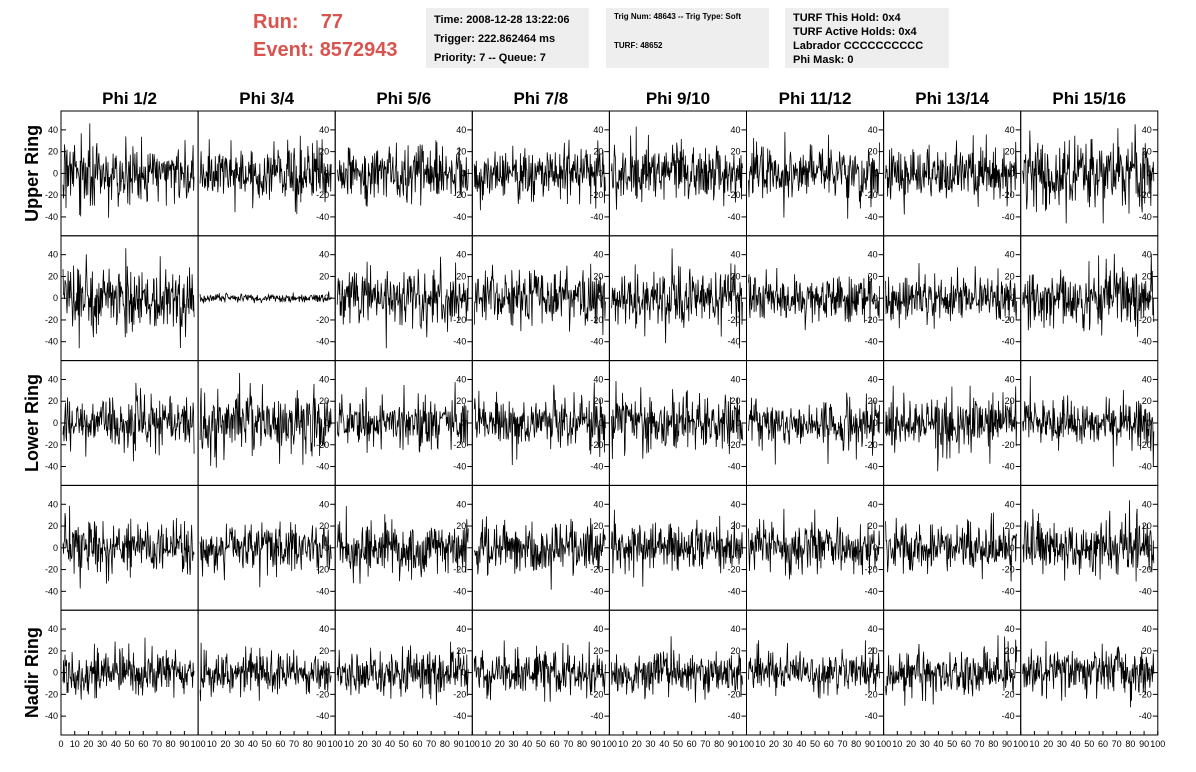 The image size is (1196, 772). Describe the element at coordinates (1089, 98) in the screenshot. I see `column-title: Phi 15/16` at that location.